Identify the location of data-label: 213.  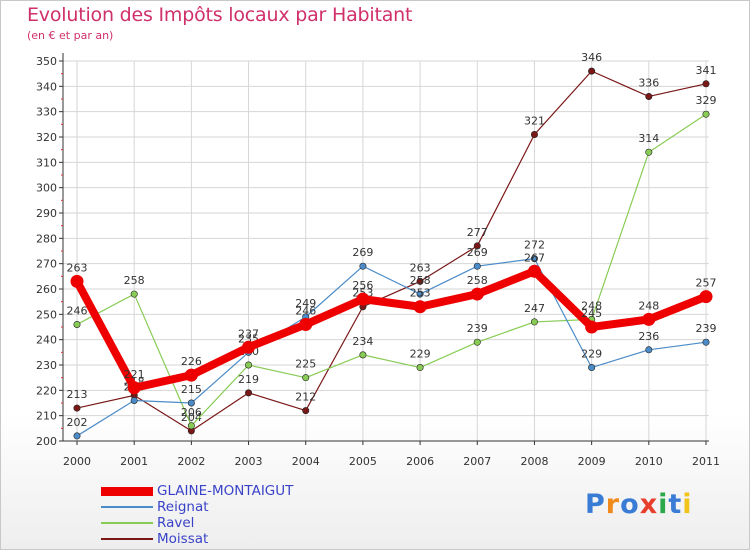
(77, 394).